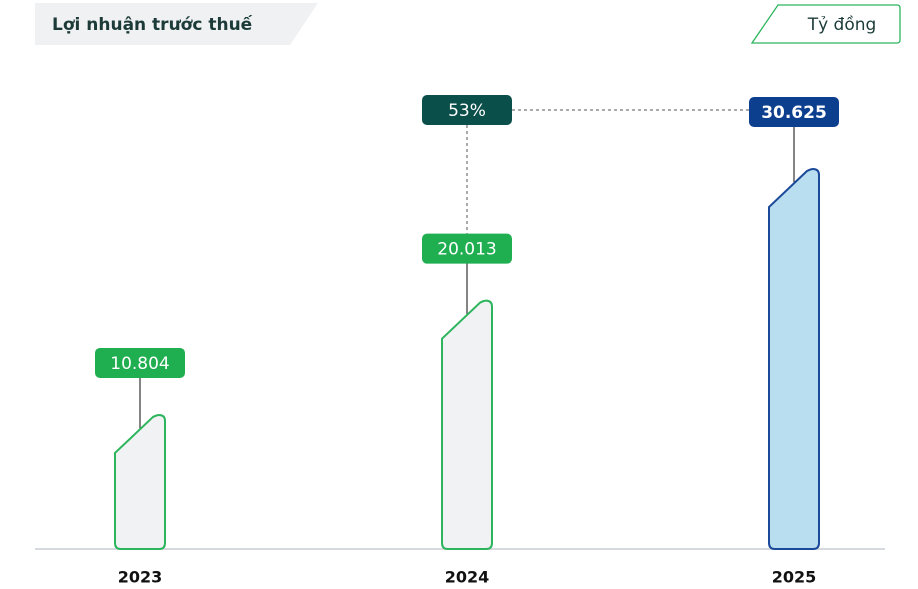  I want to click on value-label: 20.013, so click(466, 250).